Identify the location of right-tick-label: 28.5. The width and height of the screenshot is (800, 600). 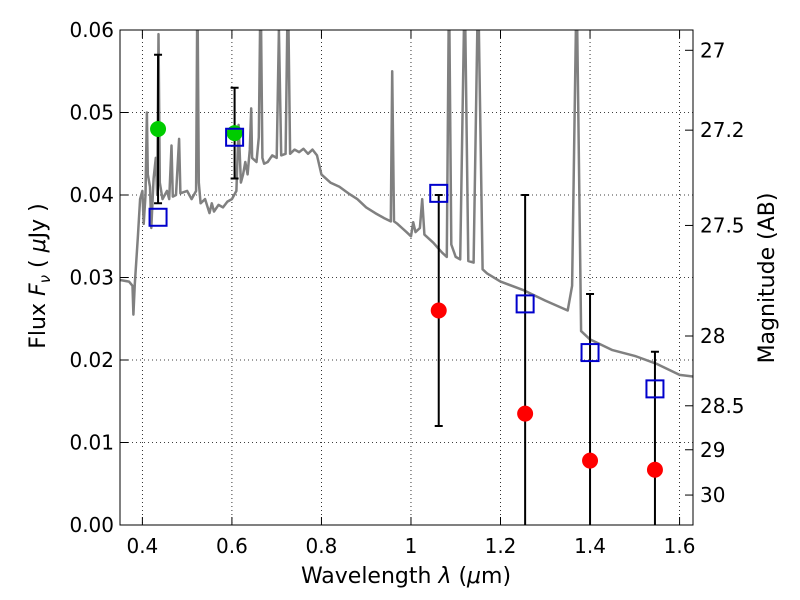
(722, 406).